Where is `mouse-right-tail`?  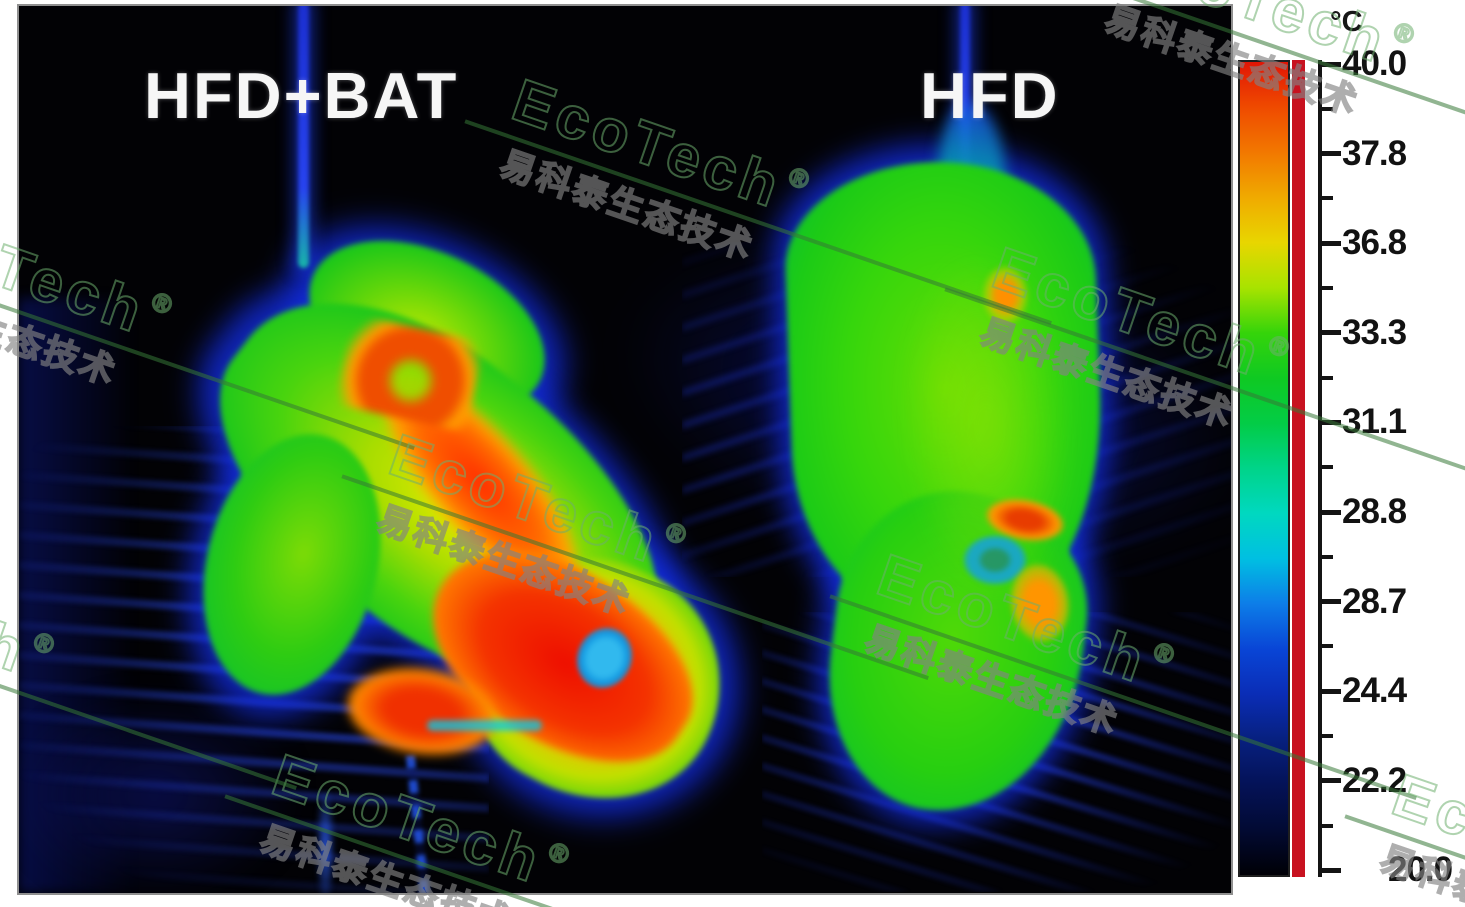
mouse-right-tail is located at coordinates (965, 96).